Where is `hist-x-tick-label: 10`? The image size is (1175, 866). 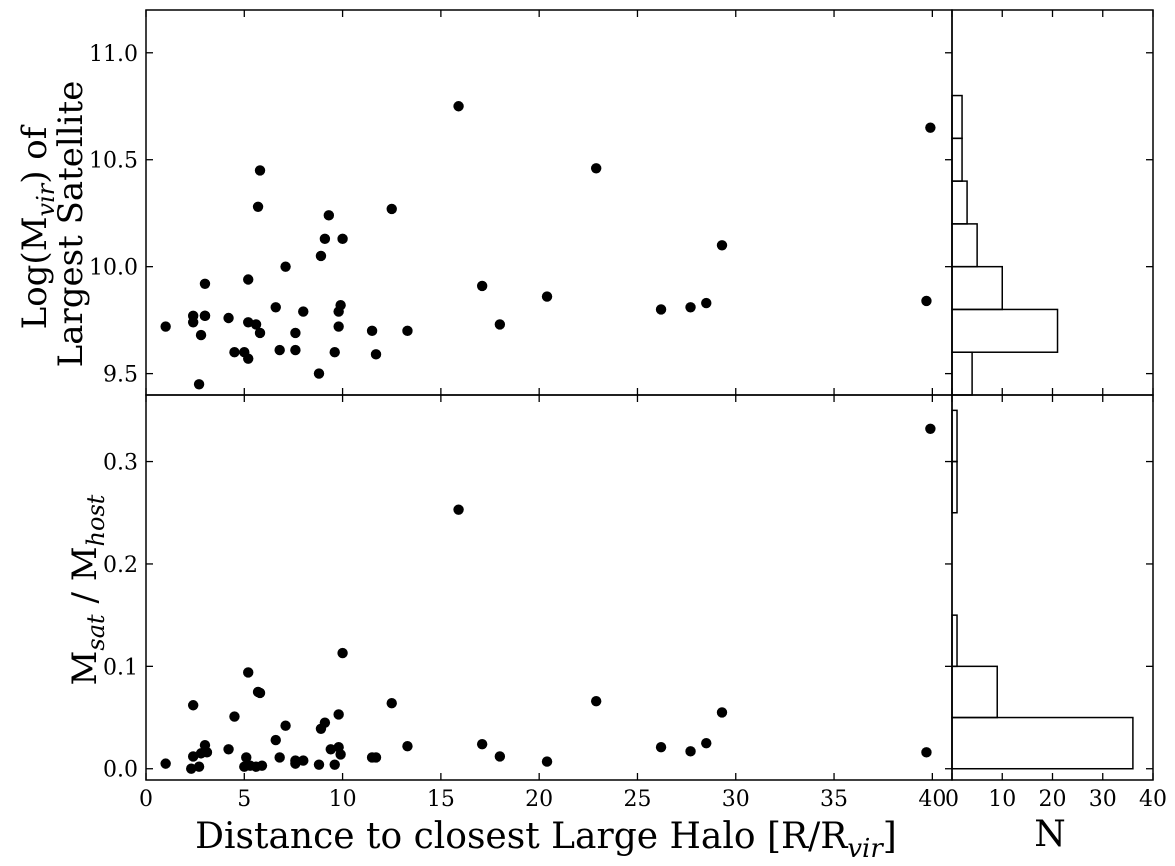
hist-x-tick-label: 10 is located at coordinates (1002, 799).